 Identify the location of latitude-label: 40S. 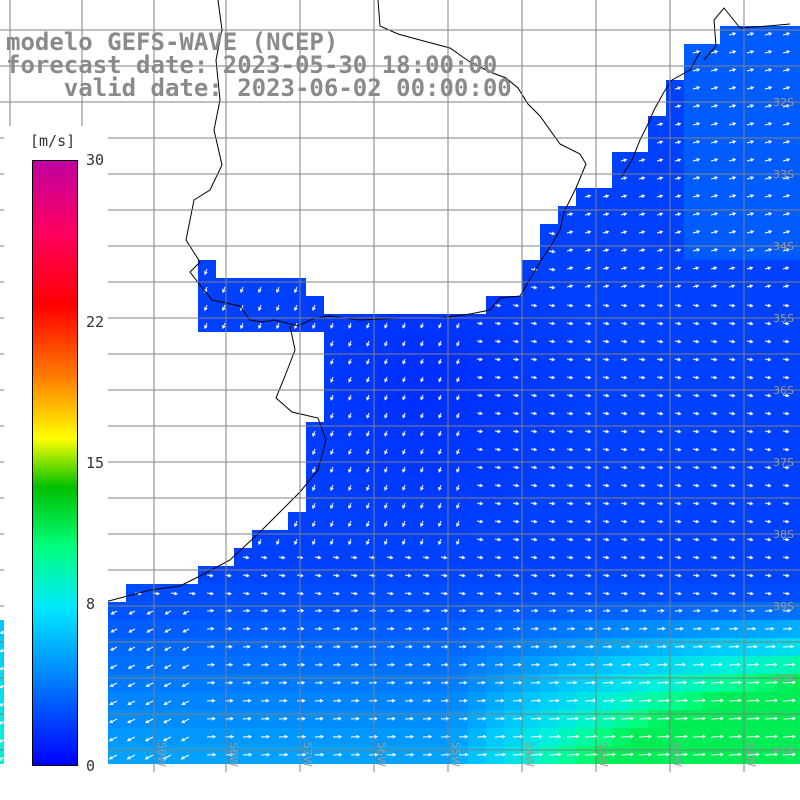
(783, 678).